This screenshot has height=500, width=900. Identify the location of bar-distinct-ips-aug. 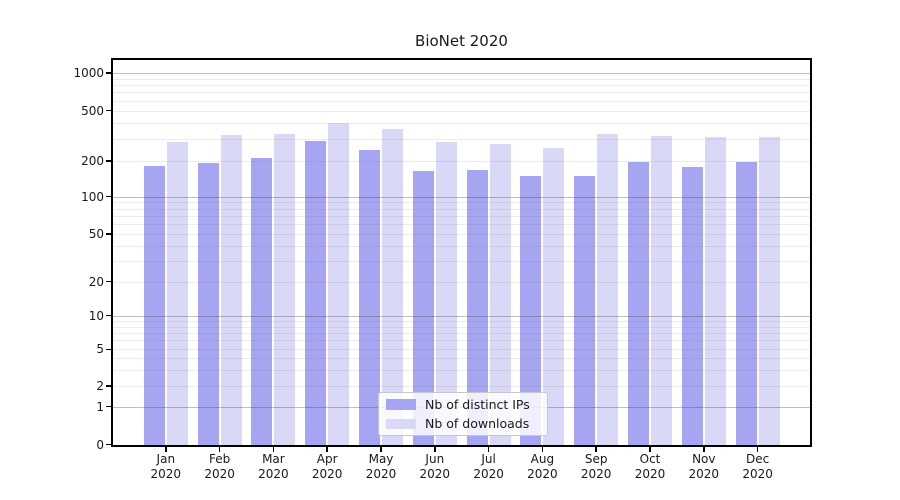
(531, 310).